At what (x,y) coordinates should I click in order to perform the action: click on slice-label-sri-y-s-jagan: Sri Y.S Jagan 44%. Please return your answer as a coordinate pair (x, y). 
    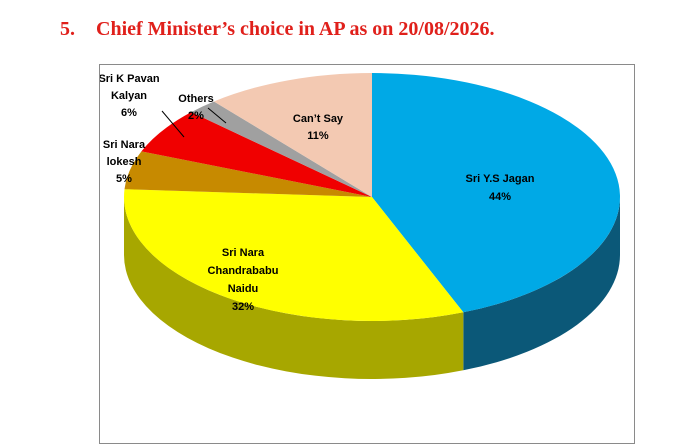
    Looking at the image, I should click on (500, 188).